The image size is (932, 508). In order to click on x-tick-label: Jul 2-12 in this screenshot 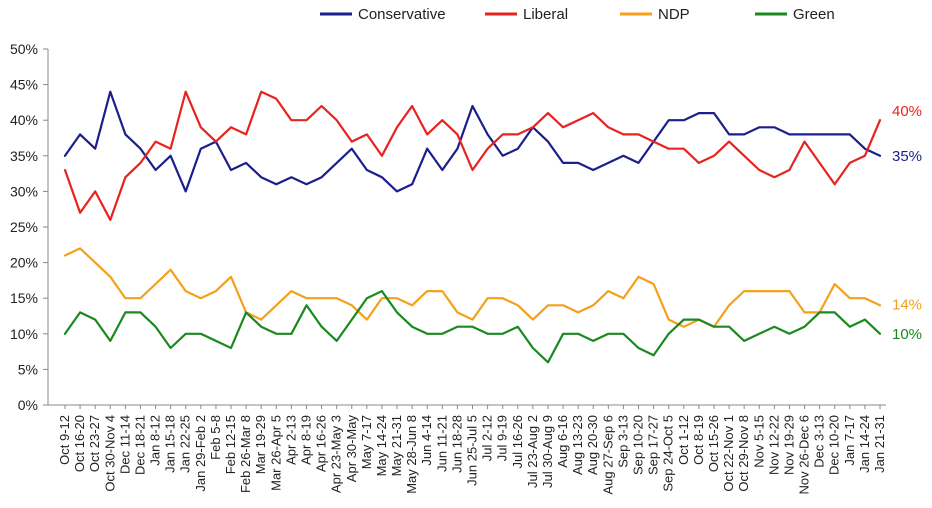, I will do `click(487, 438)`.